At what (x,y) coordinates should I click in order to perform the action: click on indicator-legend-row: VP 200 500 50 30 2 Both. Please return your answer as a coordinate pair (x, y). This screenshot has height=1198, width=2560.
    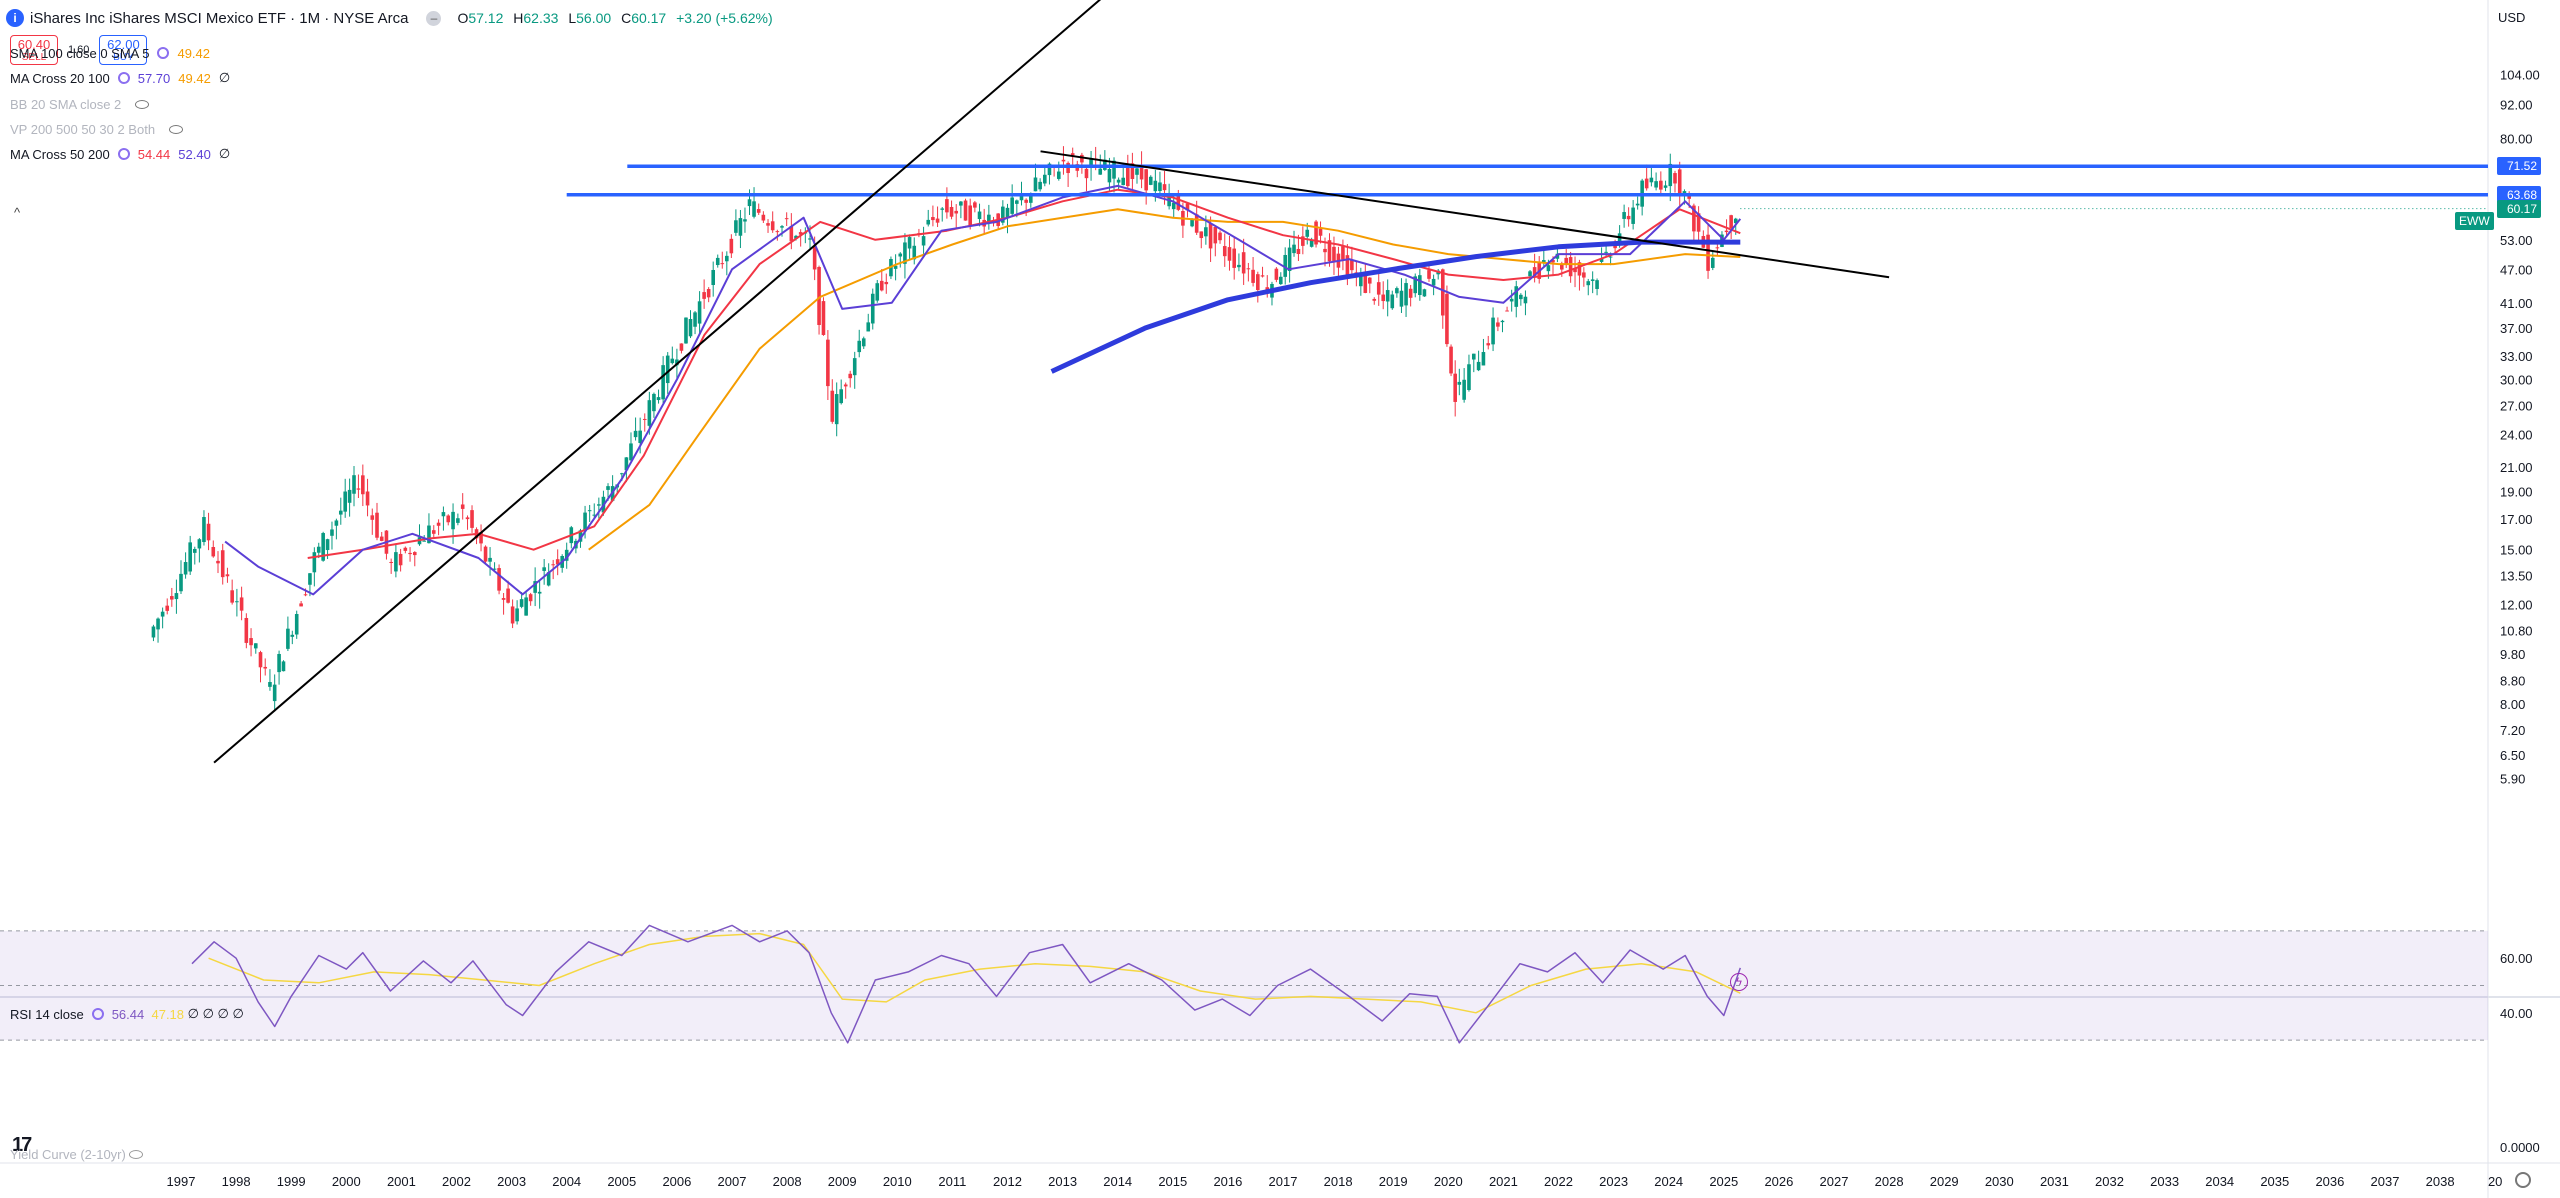
    Looking at the image, I should click on (97, 129).